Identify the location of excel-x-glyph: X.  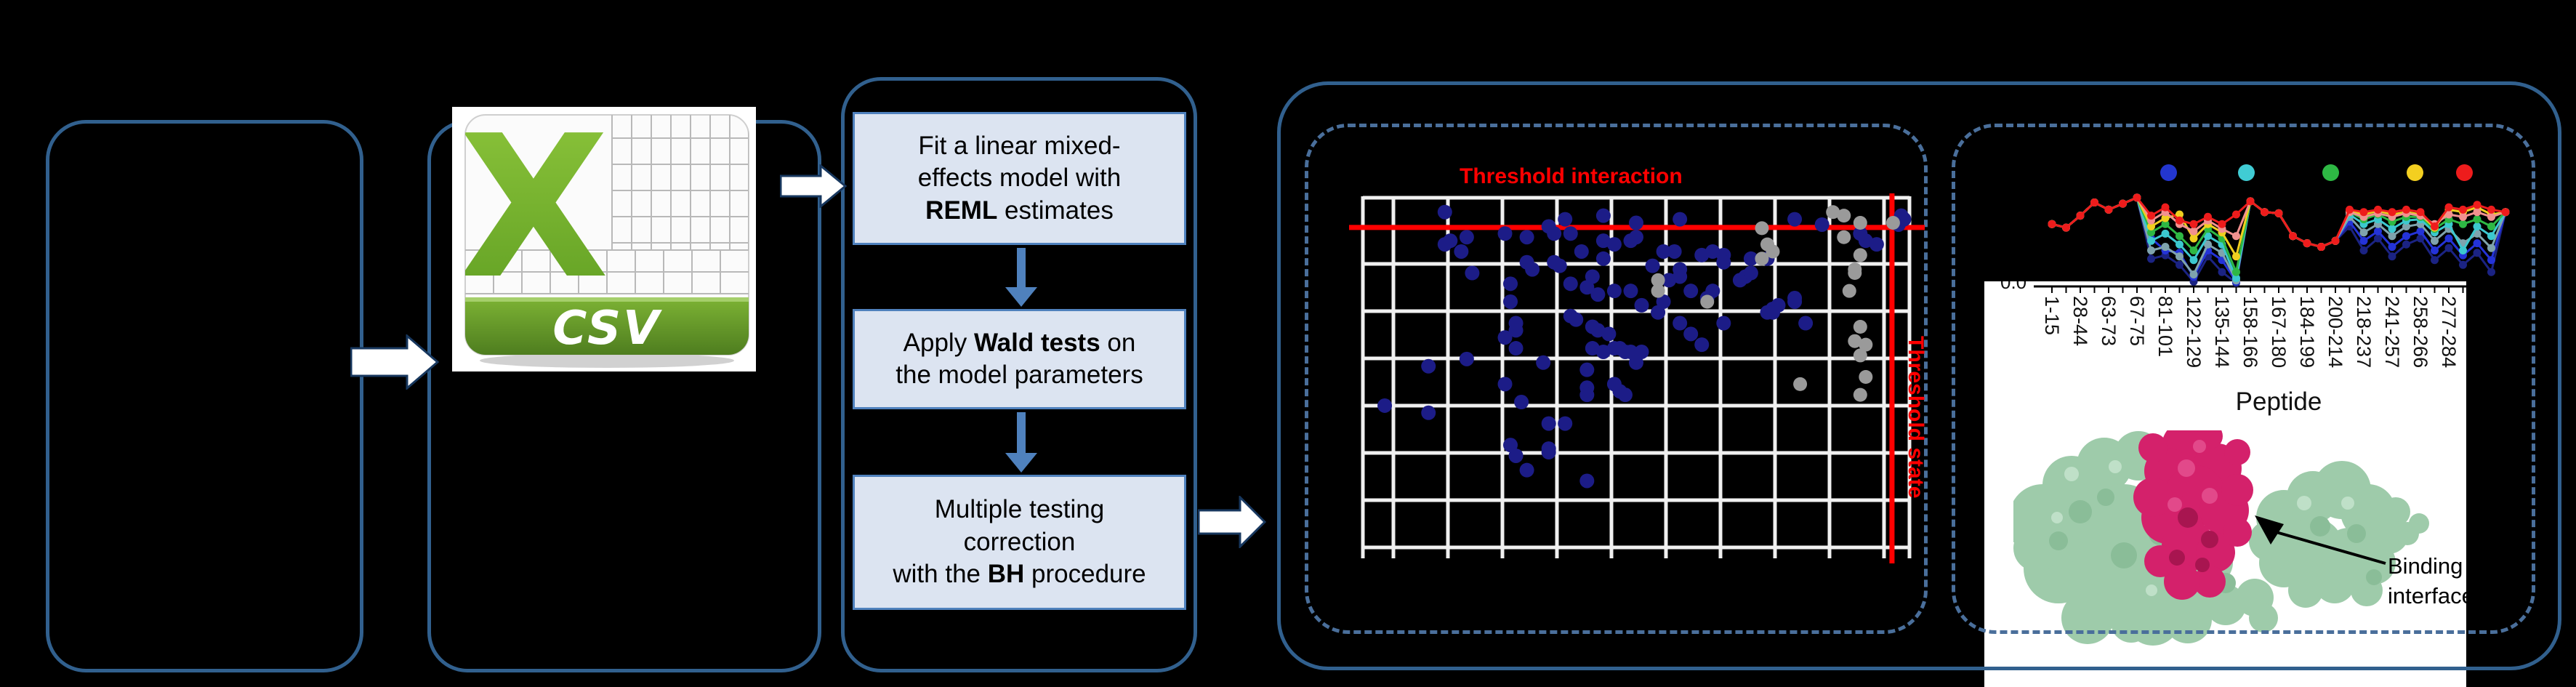
(533, 214).